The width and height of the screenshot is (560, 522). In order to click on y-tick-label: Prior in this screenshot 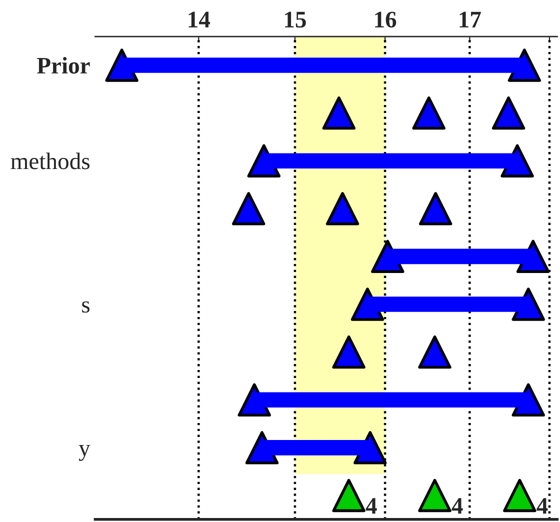, I will do `click(63, 65)`.